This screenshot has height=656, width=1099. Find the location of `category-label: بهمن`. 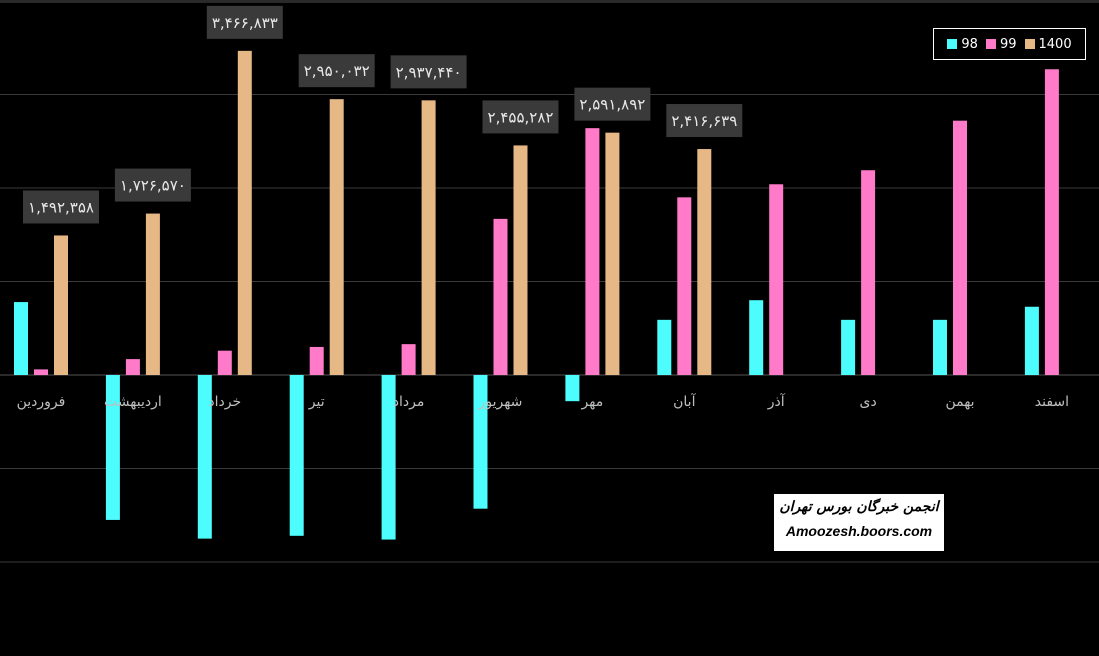

category-label: بهمن is located at coordinates (959, 402).